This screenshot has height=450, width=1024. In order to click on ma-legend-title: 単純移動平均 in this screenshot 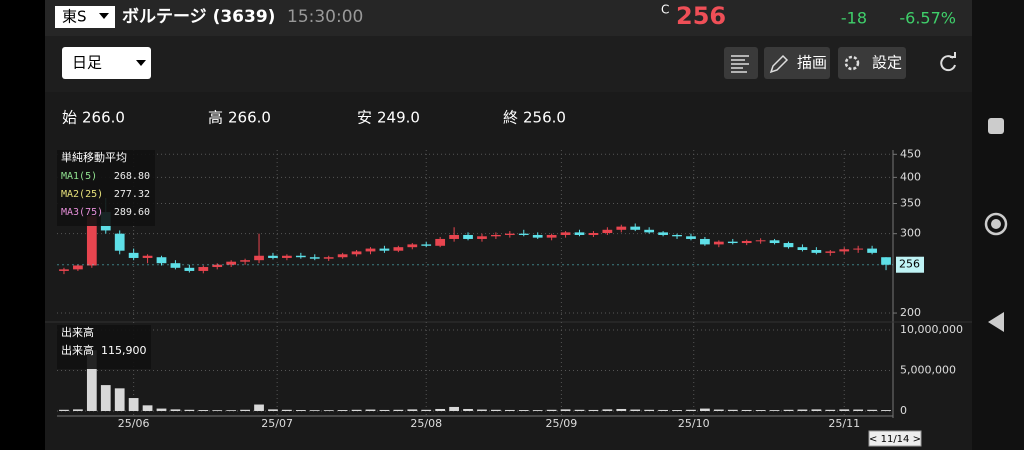, I will do `click(94, 157)`.